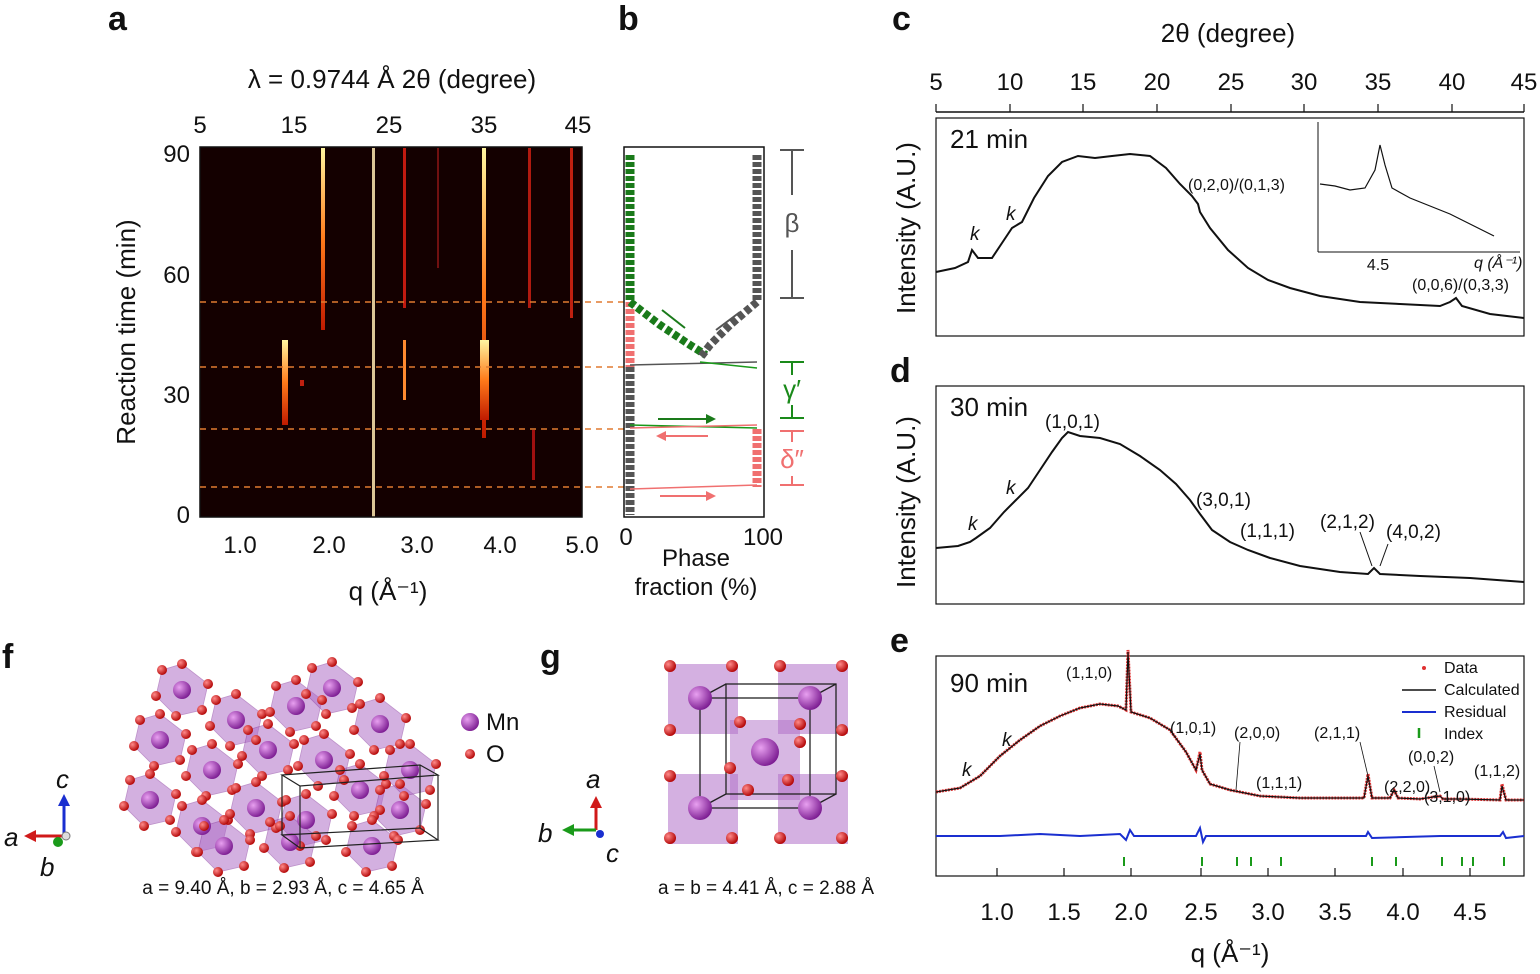 The width and height of the screenshot is (1540, 974). What do you see at coordinates (763, 537) in the screenshot?
I see `tick-label: 100` at bounding box center [763, 537].